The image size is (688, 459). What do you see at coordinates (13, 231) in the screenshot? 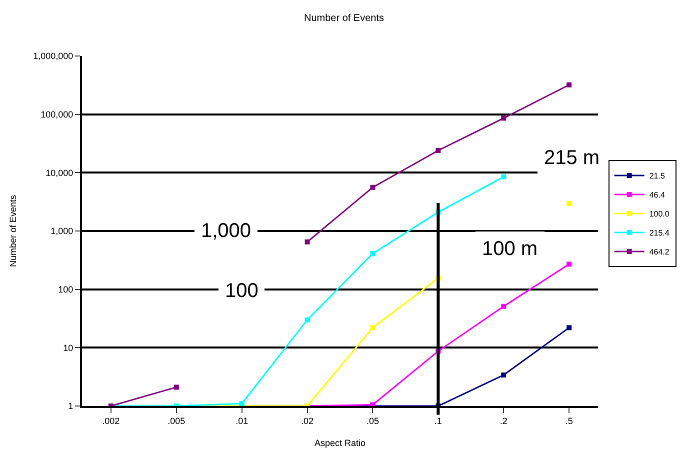
I see `y-axis-title: Number of Events` at bounding box center [13, 231].